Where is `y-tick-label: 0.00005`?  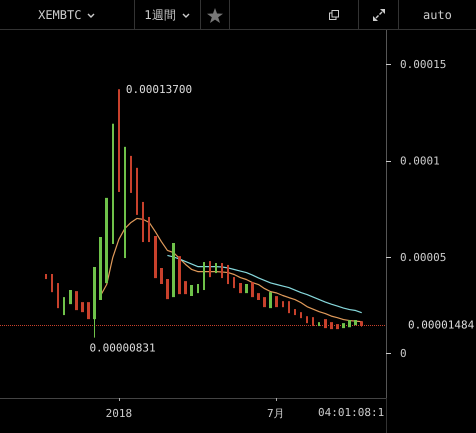
y-tick-label: 0.00005 is located at coordinates (423, 257).